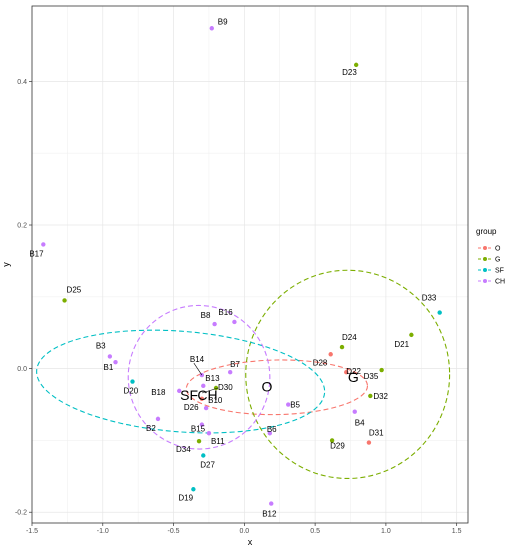  Describe the element at coordinates (191, 407) in the screenshot. I see `point-label: D26` at that location.